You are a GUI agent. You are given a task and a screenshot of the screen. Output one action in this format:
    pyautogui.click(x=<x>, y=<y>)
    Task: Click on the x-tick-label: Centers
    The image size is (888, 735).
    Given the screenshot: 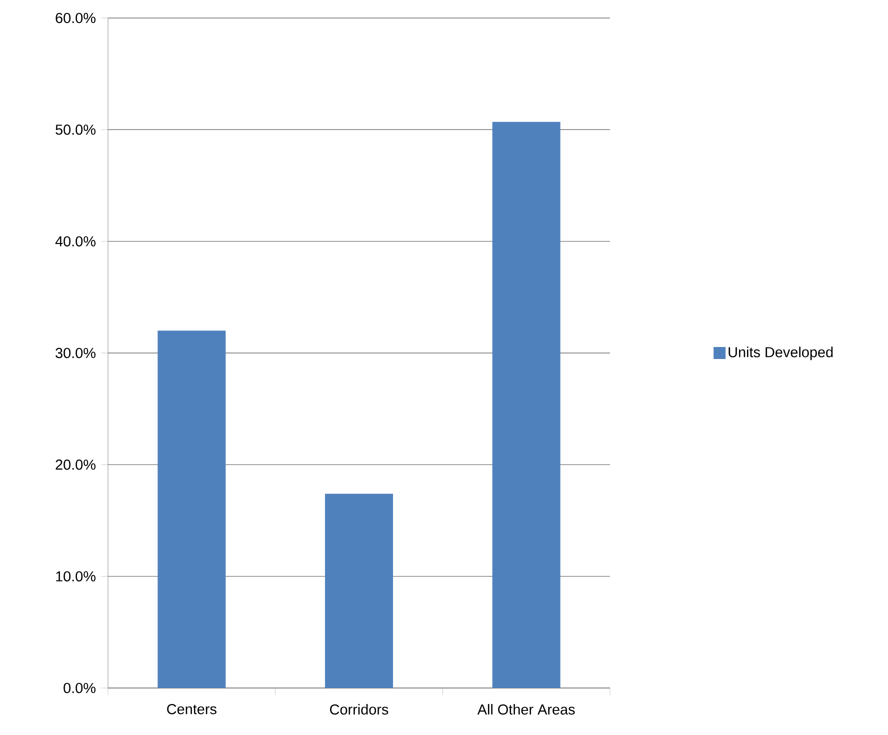 What is the action you would take?
    pyautogui.click(x=191, y=709)
    